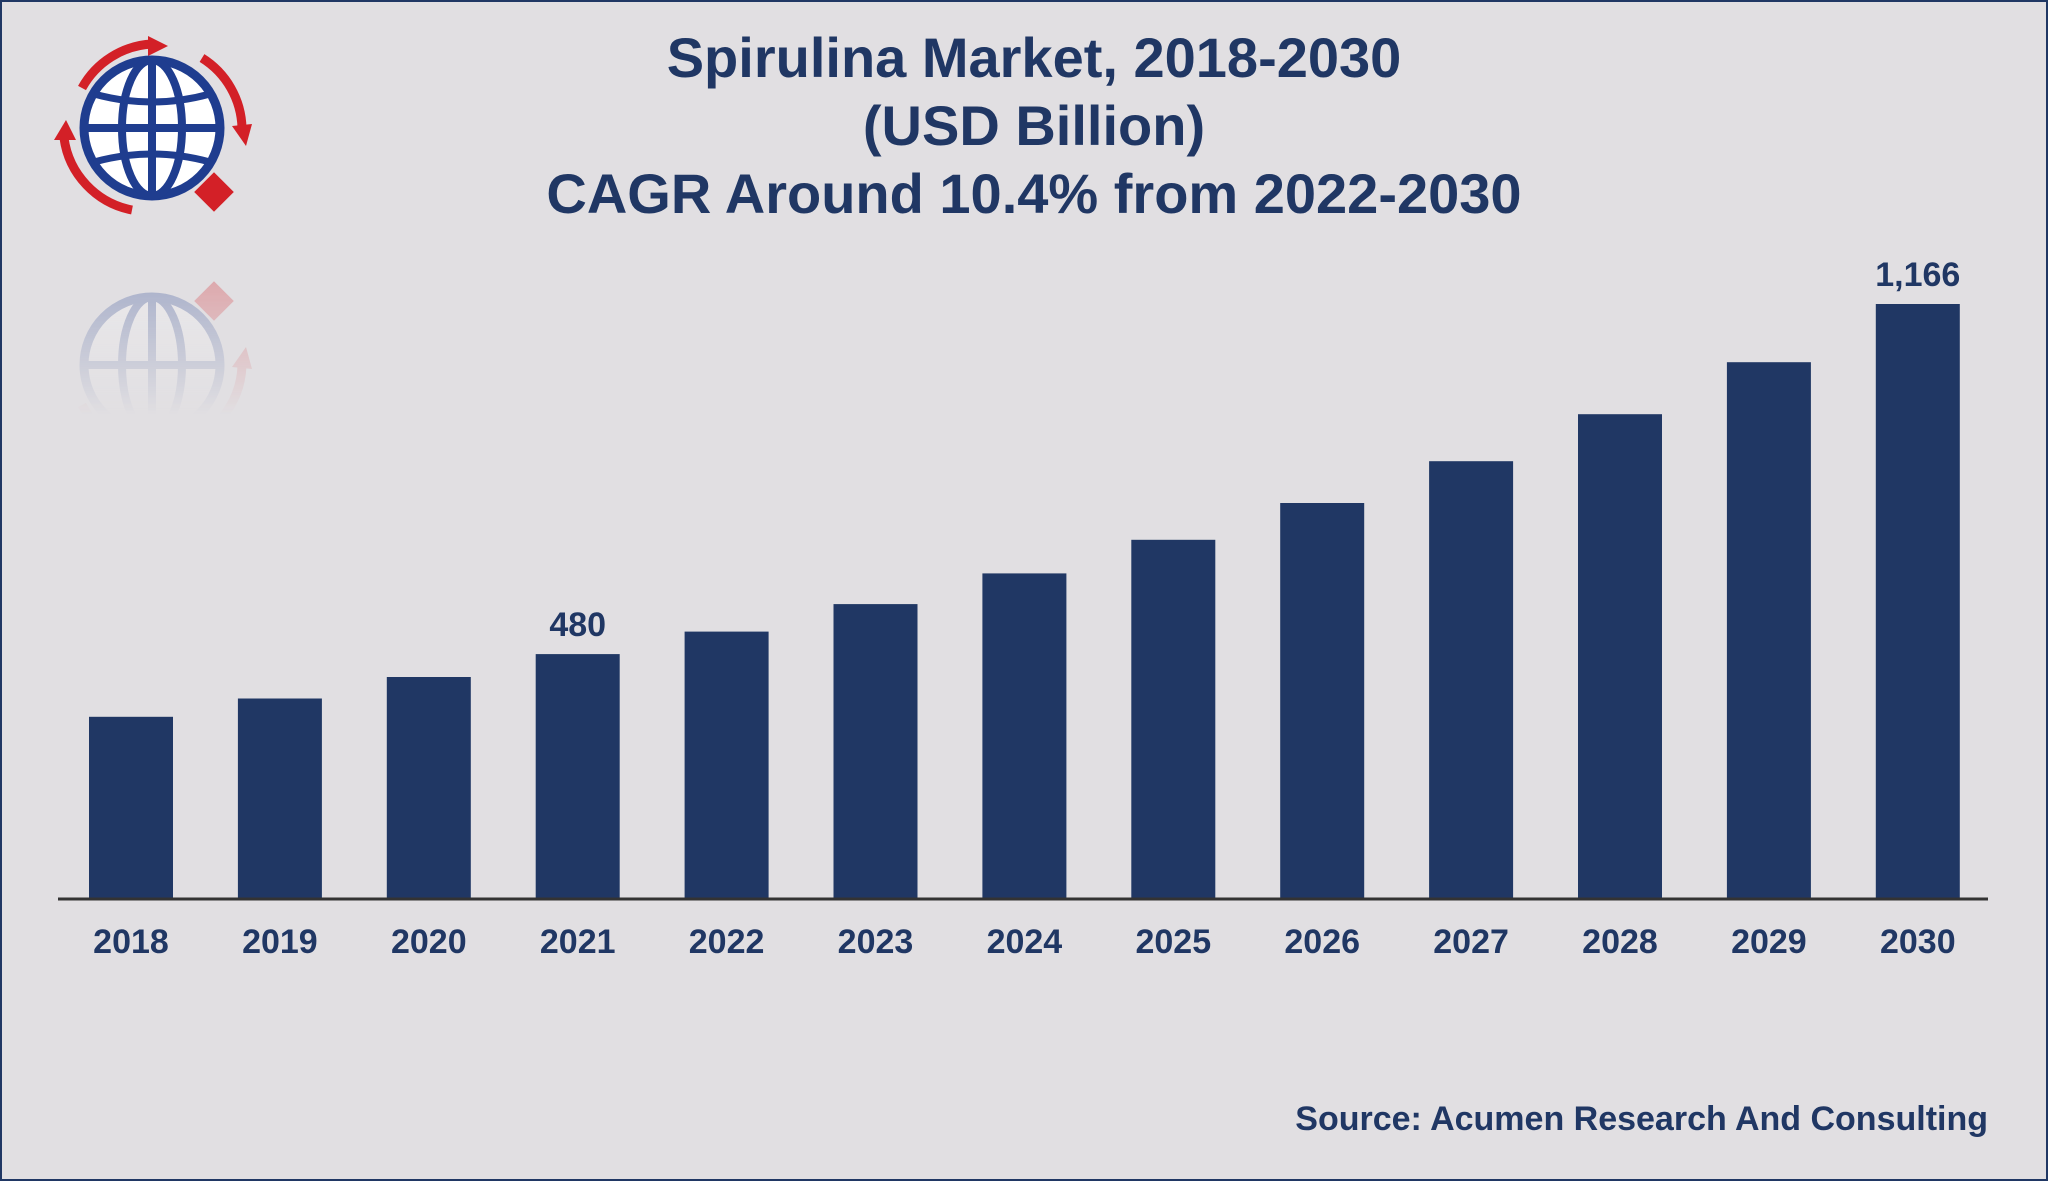 This screenshot has width=2048, height=1181. Describe the element at coordinates (875, 751) in the screenshot. I see `bar-2023` at that location.